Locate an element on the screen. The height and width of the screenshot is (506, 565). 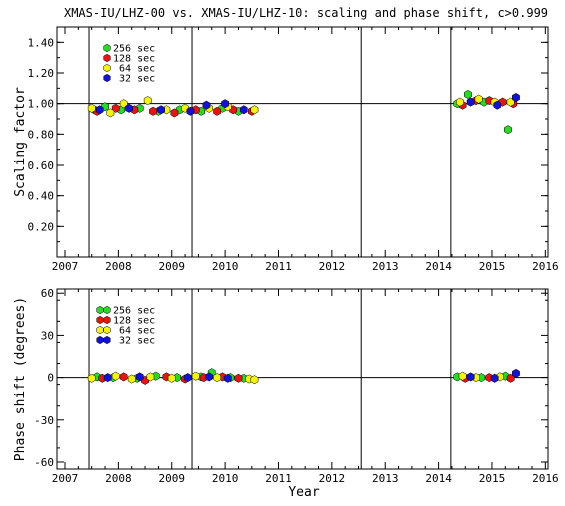
y-tick-label: 30 is located at coordinates (47, 335).